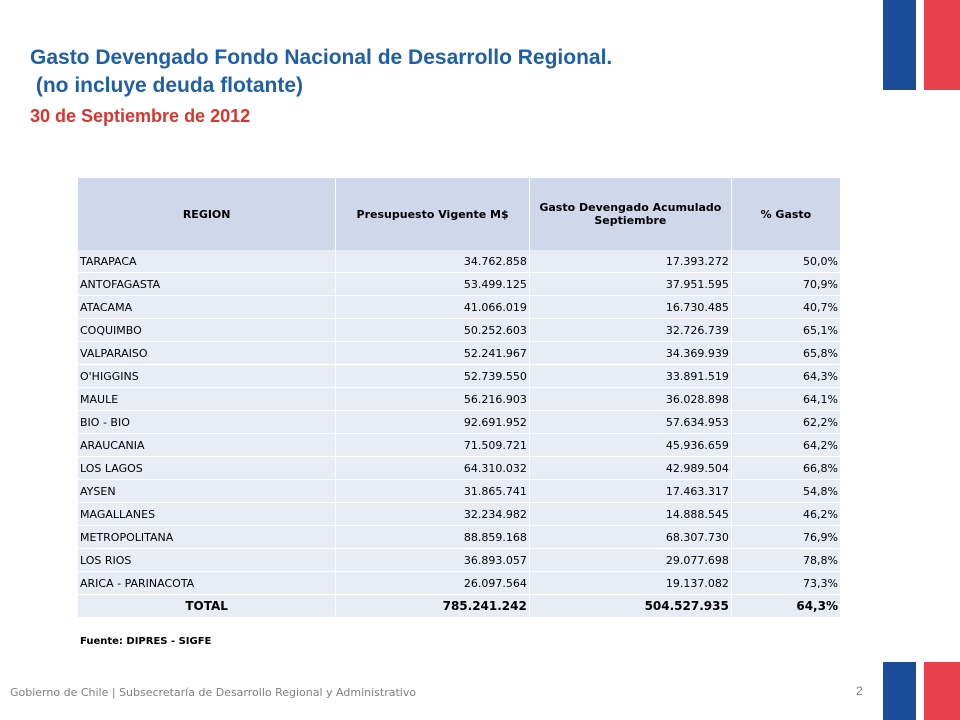  Describe the element at coordinates (432, 583) in the screenshot. I see `cell-budget: 26.097.564` at that location.